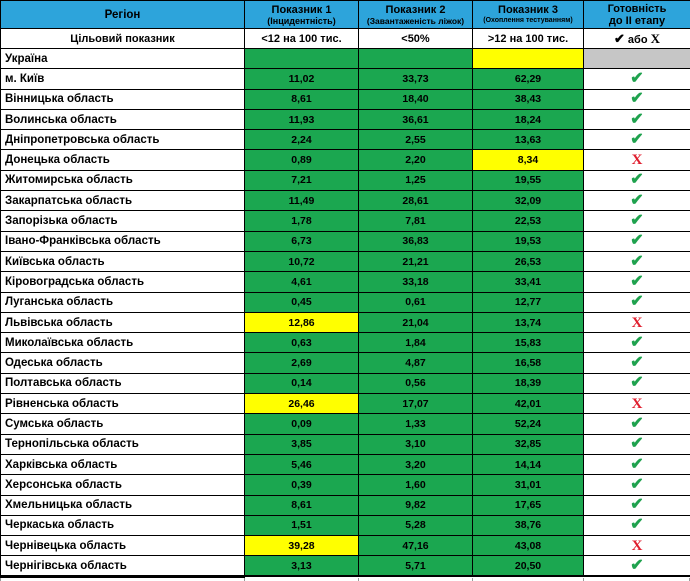 The width and height of the screenshot is (690, 581). Describe the element at coordinates (415, 363) in the screenshot. I see `indicator-cell: 4,87` at that location.